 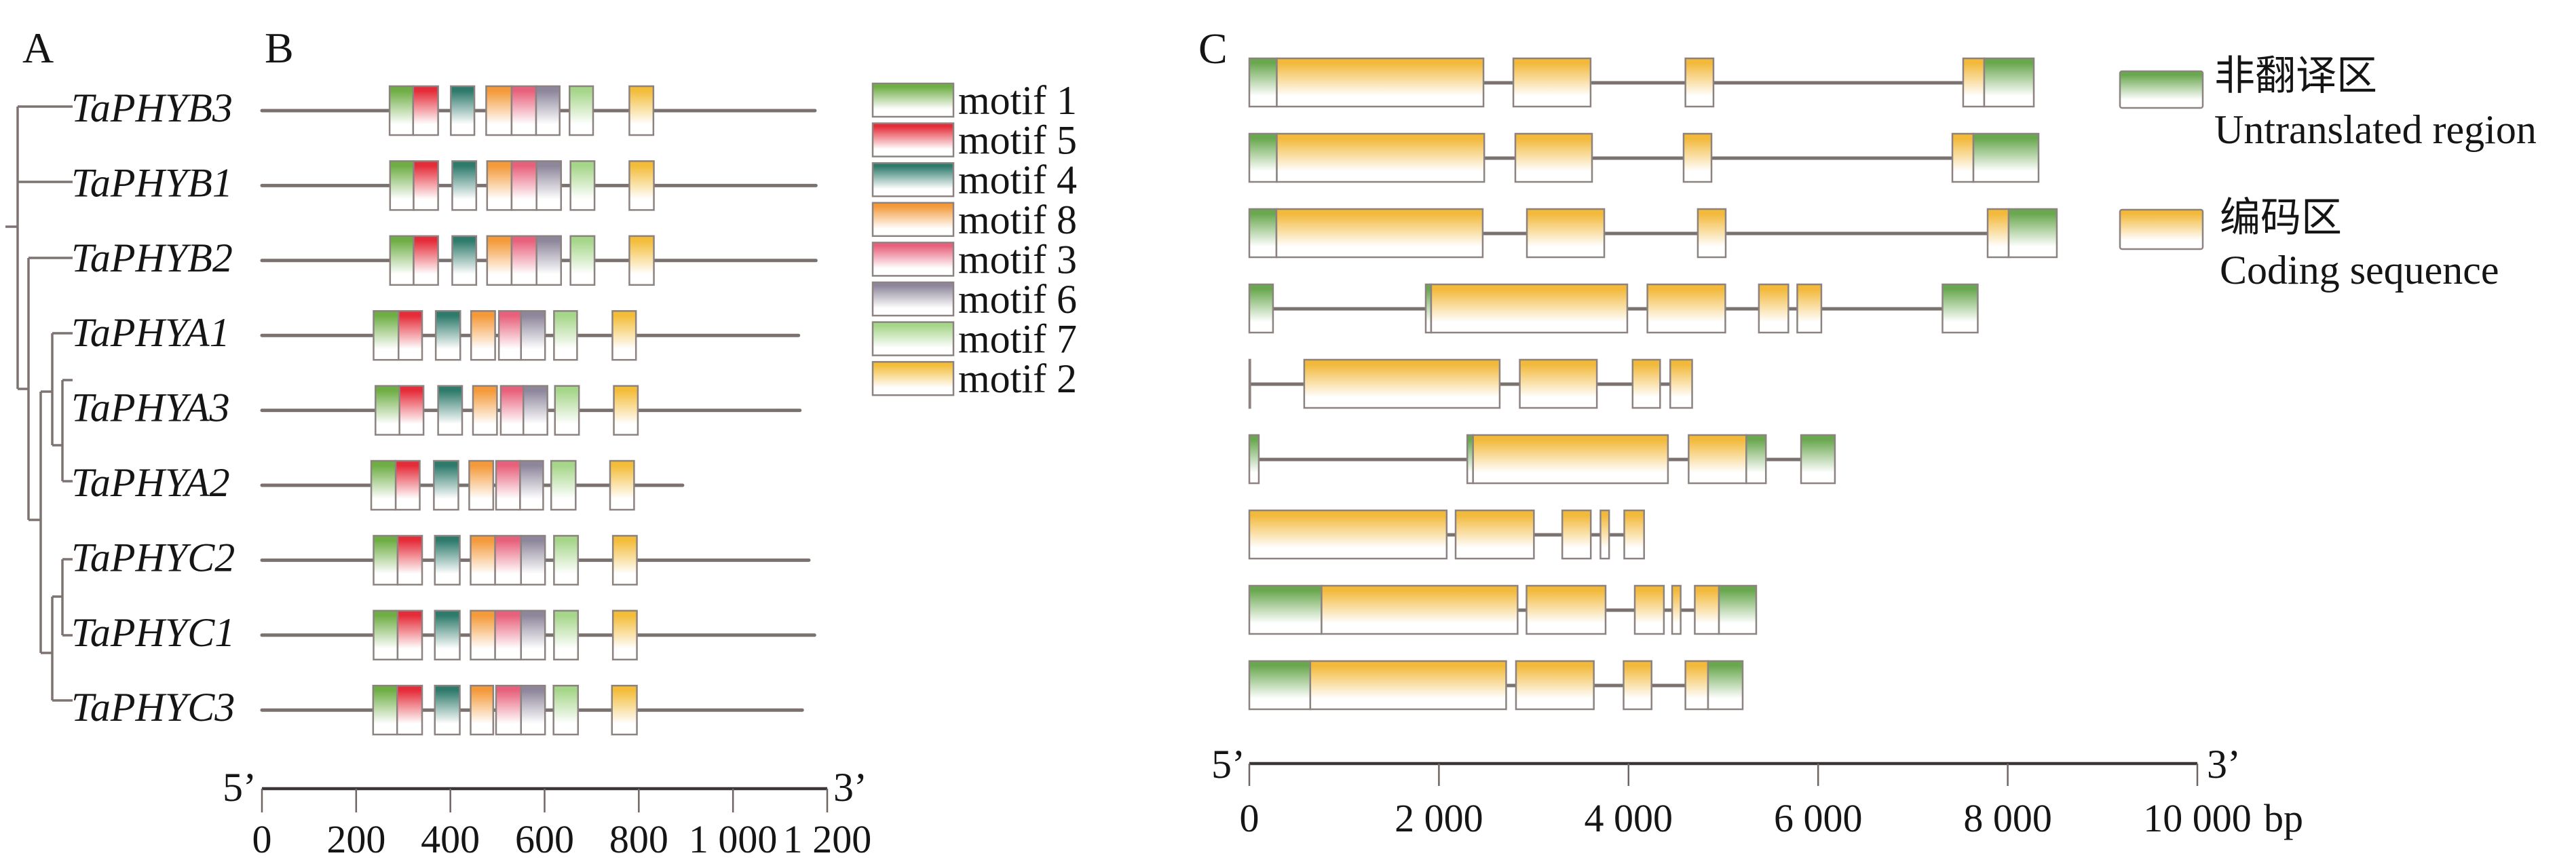 What do you see at coordinates (2008, 818) in the screenshot?
I see `x-tick-label: 8 000` at bounding box center [2008, 818].